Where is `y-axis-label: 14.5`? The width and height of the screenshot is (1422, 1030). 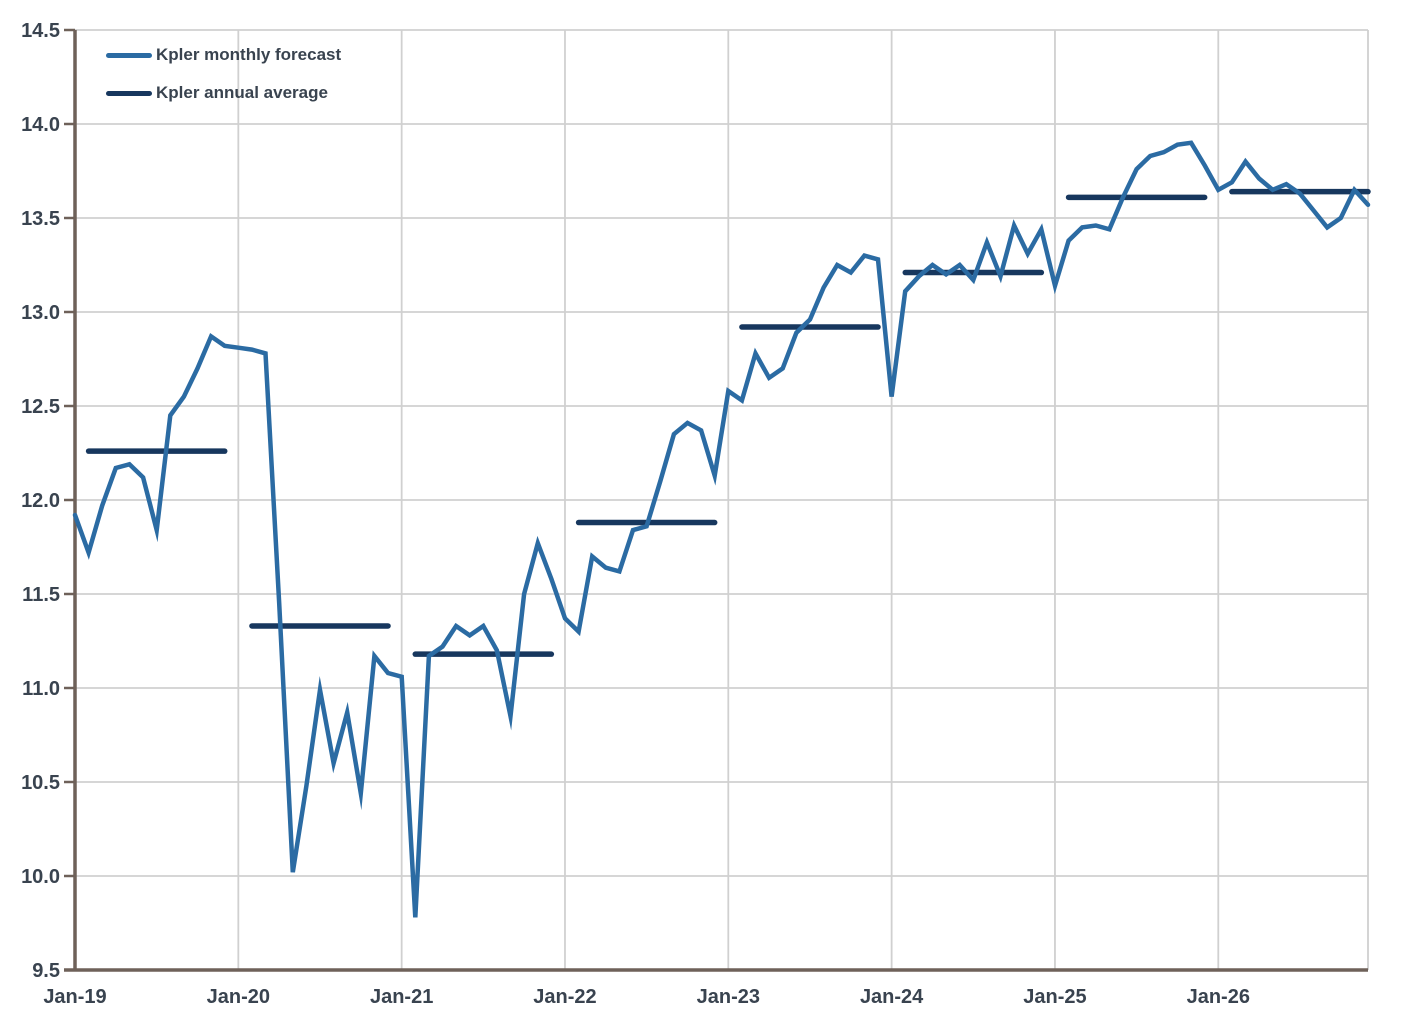 y-axis-label: 14.5 is located at coordinates (40, 31).